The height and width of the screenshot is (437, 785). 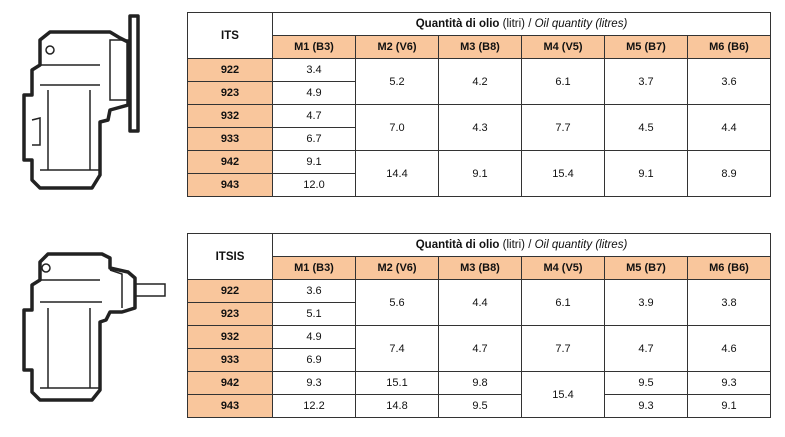 I want to click on value-cell: 4.2, so click(x=480, y=81).